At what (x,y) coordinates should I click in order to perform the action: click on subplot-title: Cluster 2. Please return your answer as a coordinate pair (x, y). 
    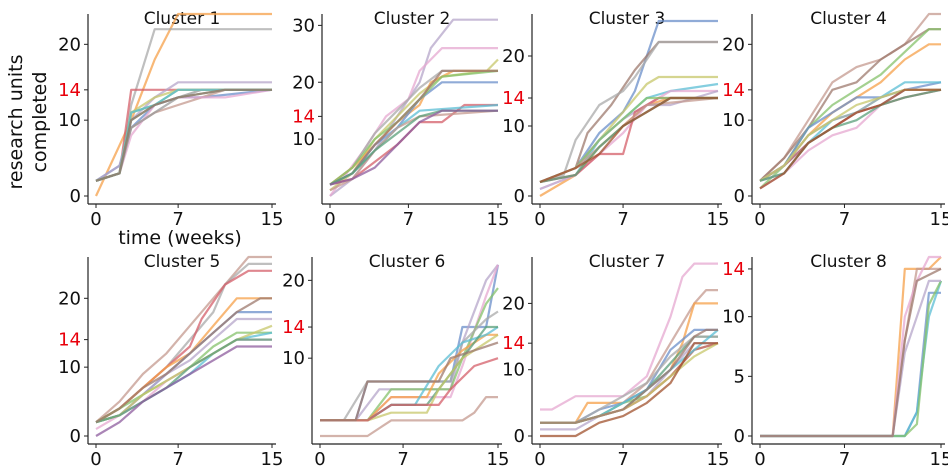
    Looking at the image, I should click on (412, 19).